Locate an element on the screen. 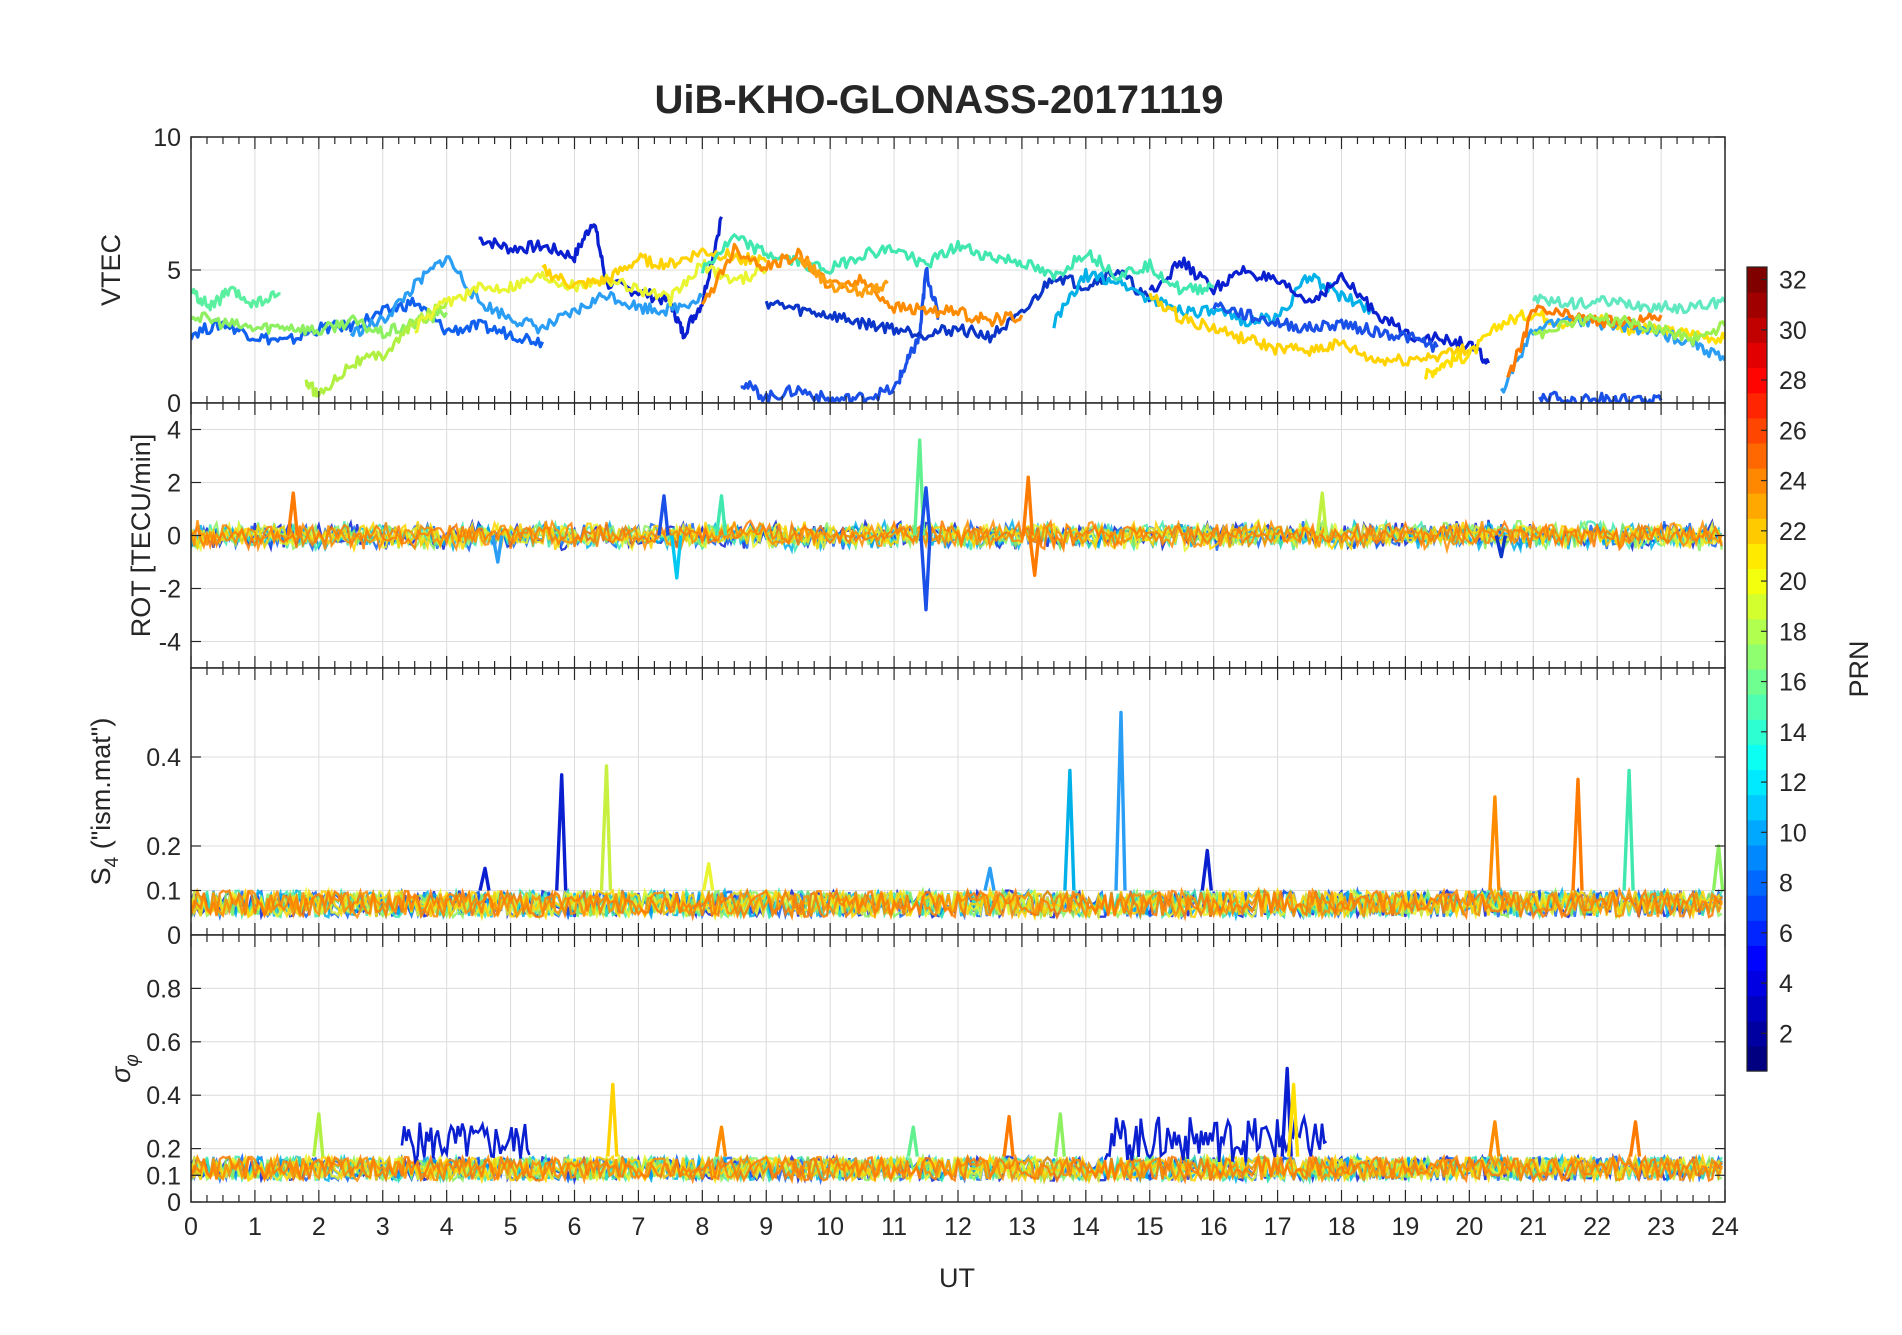 The width and height of the screenshot is (1902, 1335). colorbar-frame is located at coordinates (1757, 669).